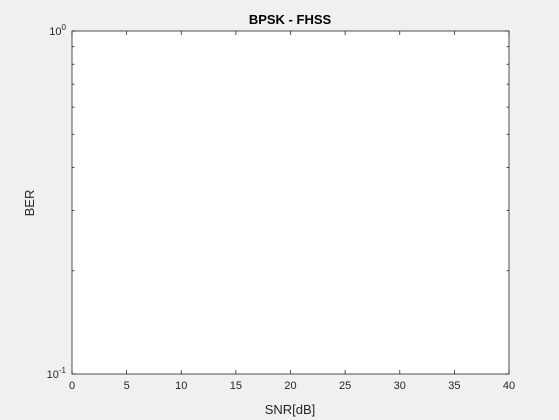  I want to click on x-tick-label: 20, so click(290, 386).